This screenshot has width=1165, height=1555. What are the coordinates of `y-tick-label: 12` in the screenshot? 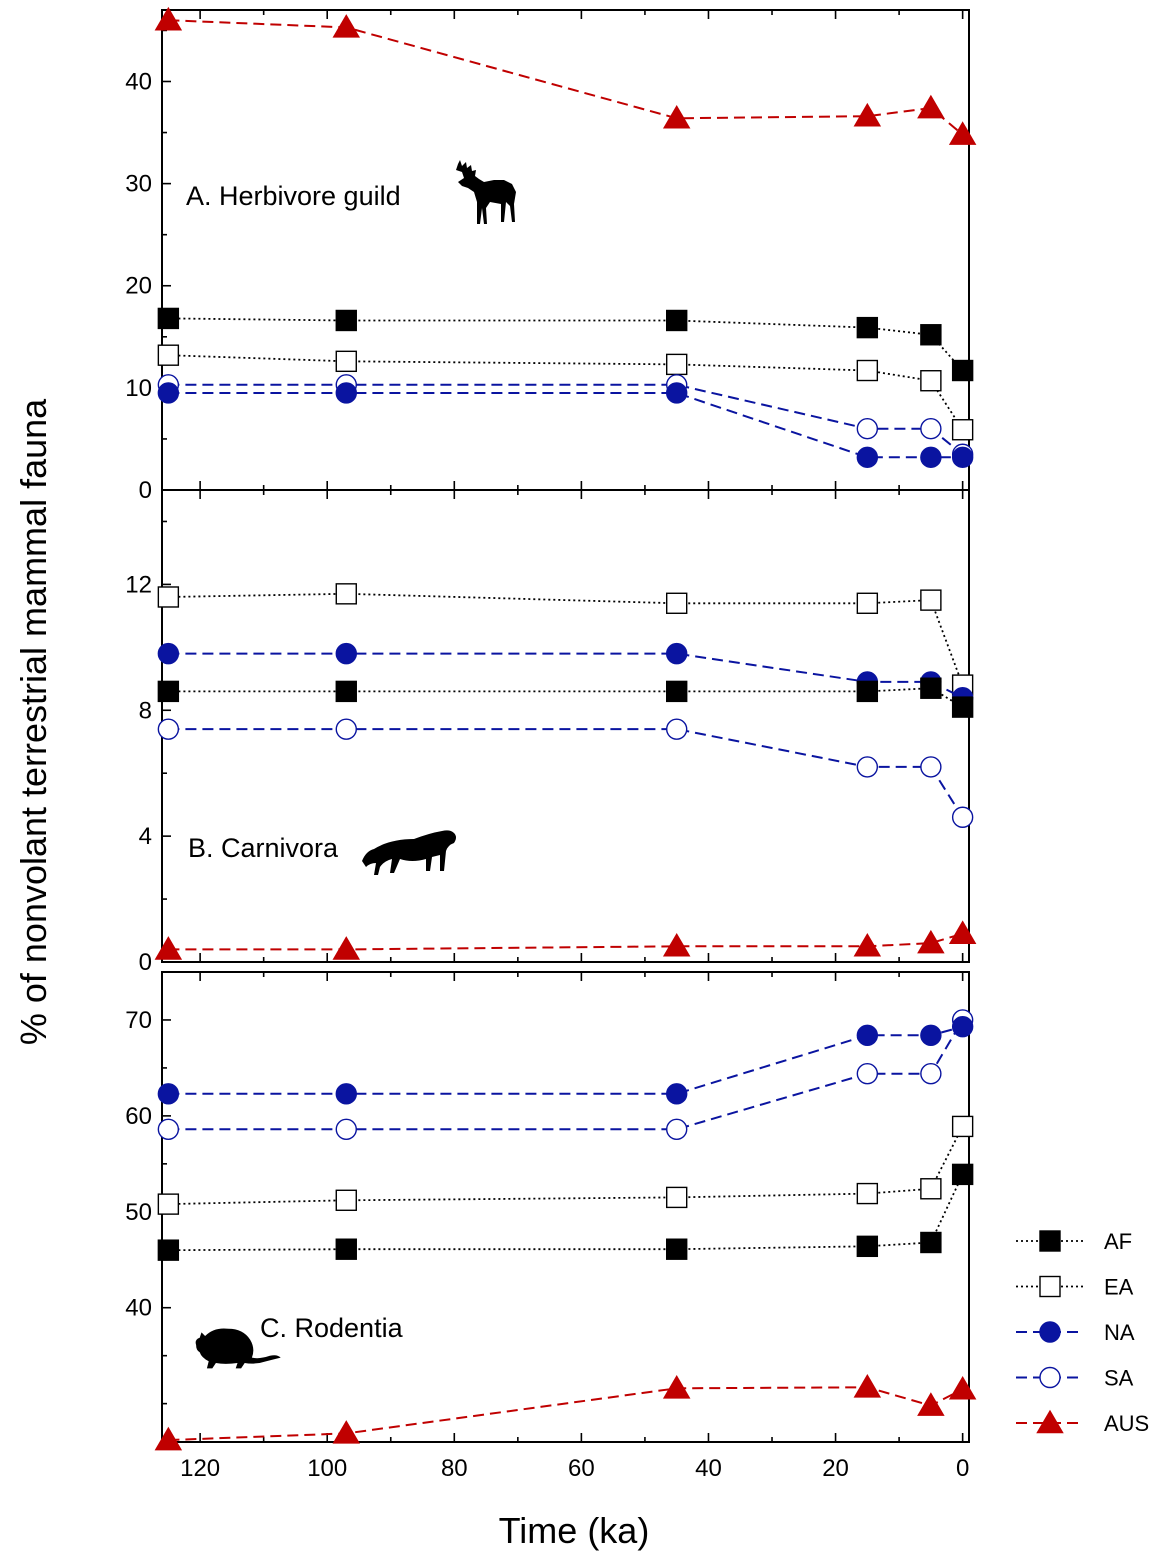 It's located at (138, 584).